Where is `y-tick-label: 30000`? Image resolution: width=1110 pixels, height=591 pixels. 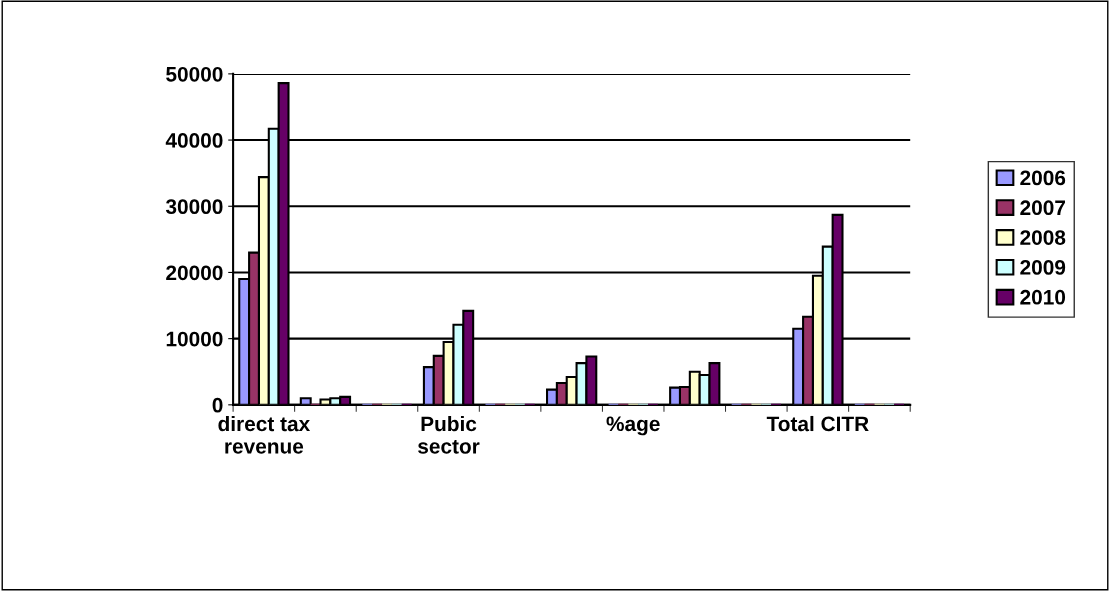
y-tick-label: 30000 is located at coordinates (194, 207).